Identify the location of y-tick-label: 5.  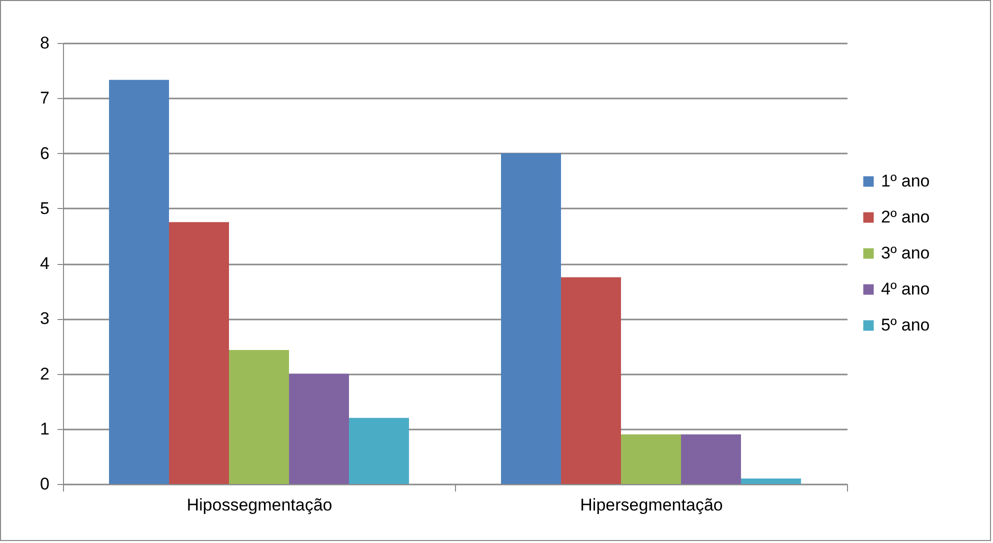
(45, 208).